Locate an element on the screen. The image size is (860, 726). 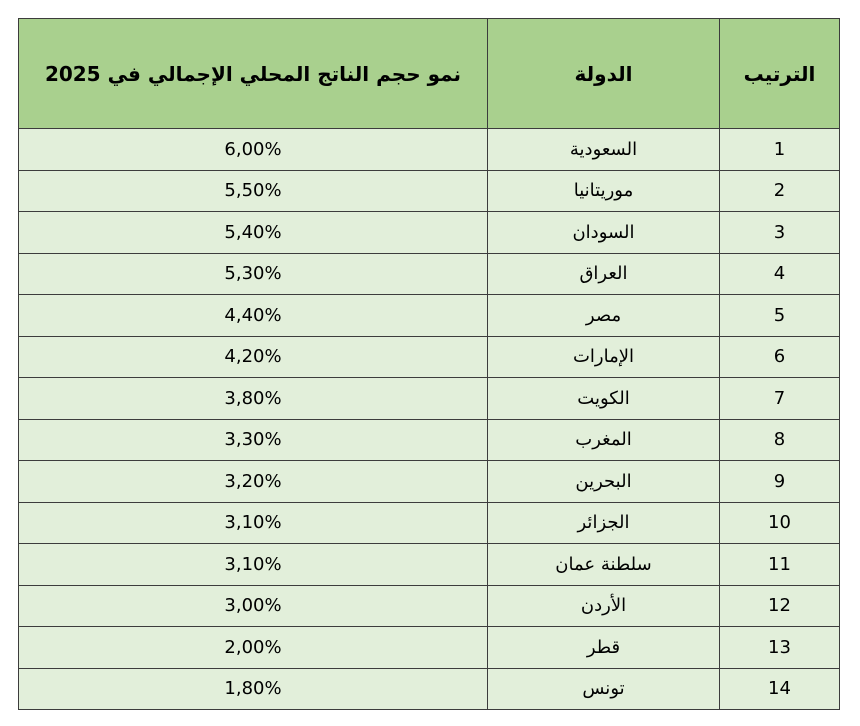
header-growth: نمو حجم الناتج المحلي الإجمالي في 2025 is located at coordinates (253, 73).